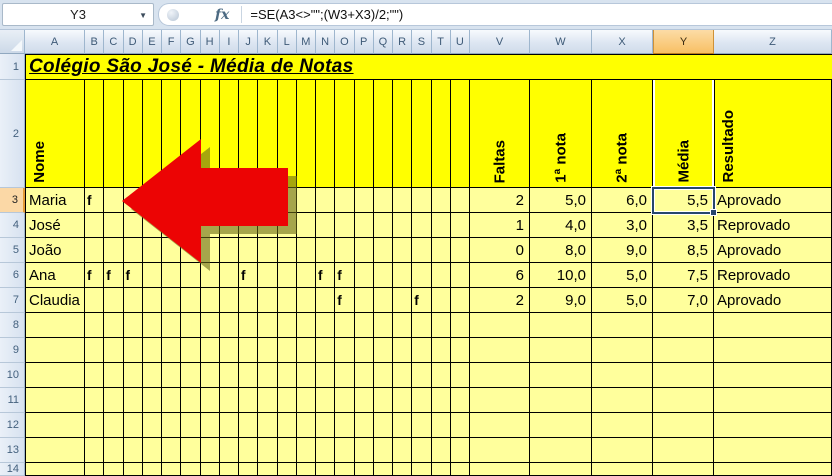 The width and height of the screenshot is (832, 476). What do you see at coordinates (287, 134) in the screenshot?
I see `cell-L2` at bounding box center [287, 134].